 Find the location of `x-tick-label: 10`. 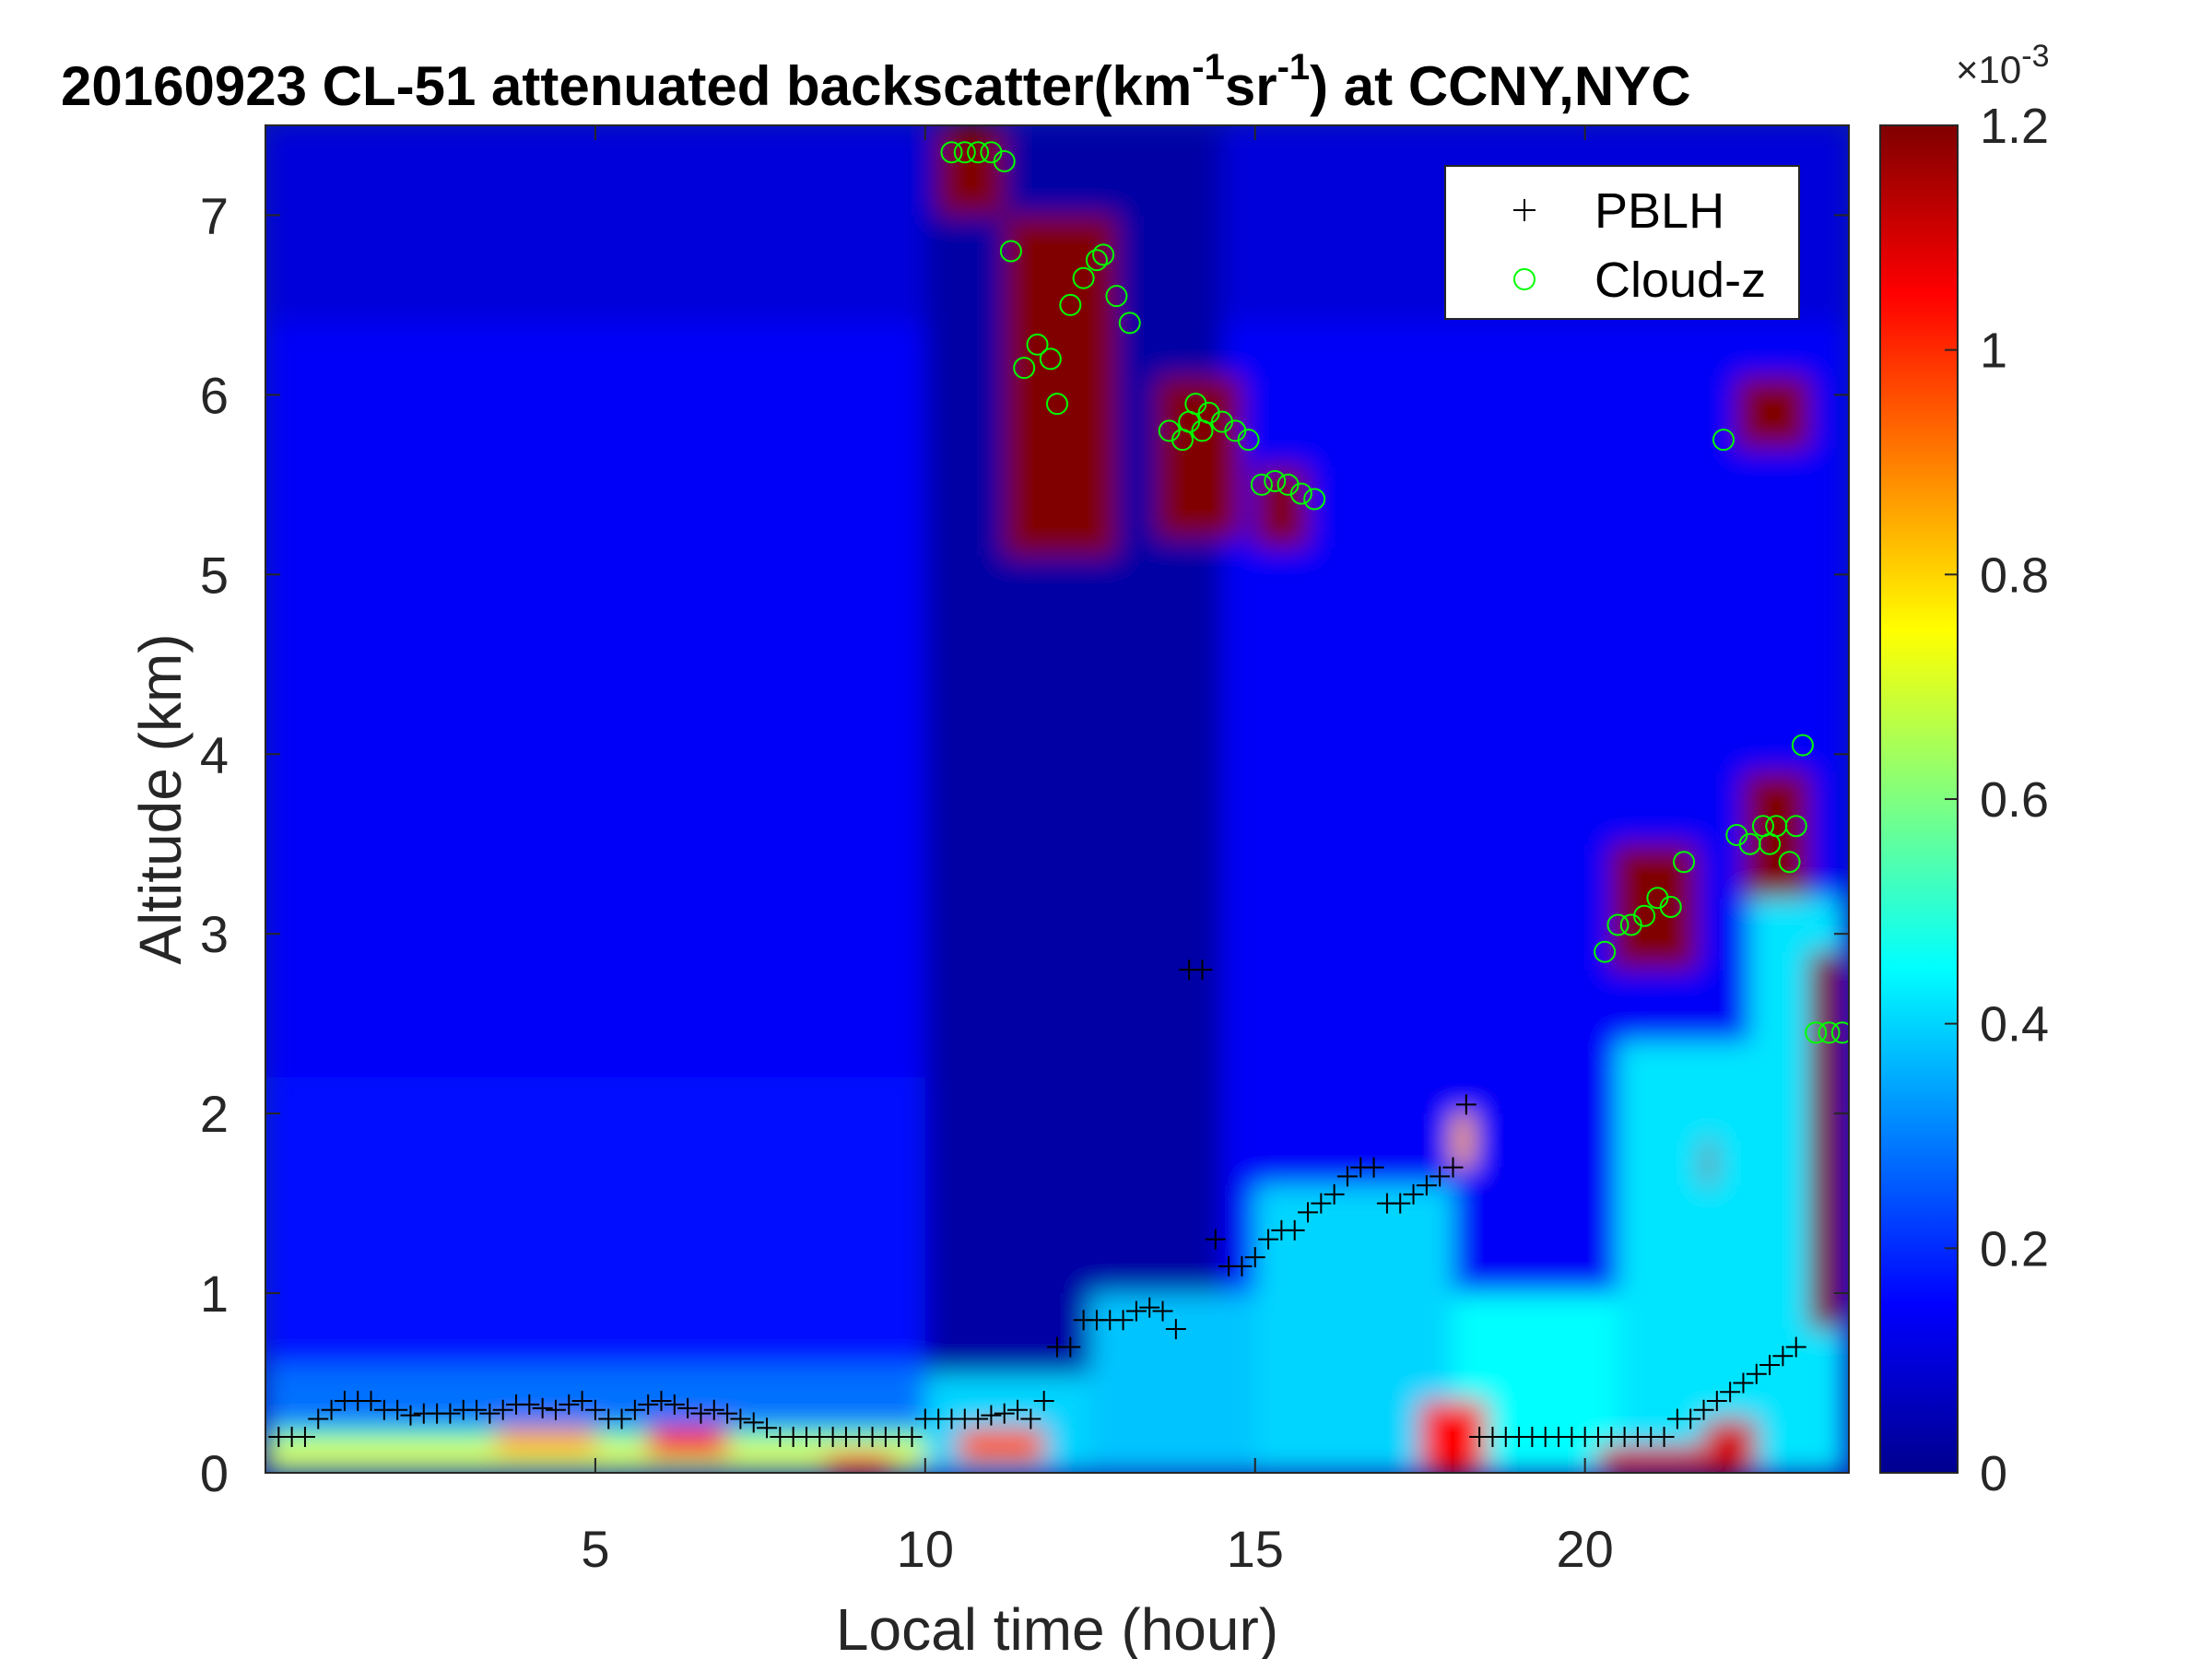

x-tick-label: 10 is located at coordinates (925, 1549).